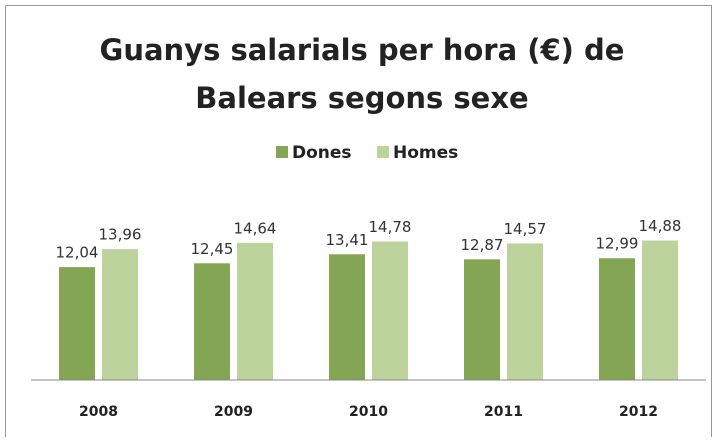 The height and width of the screenshot is (441, 718). I want to click on x-tick-label: 2012, so click(638, 412).